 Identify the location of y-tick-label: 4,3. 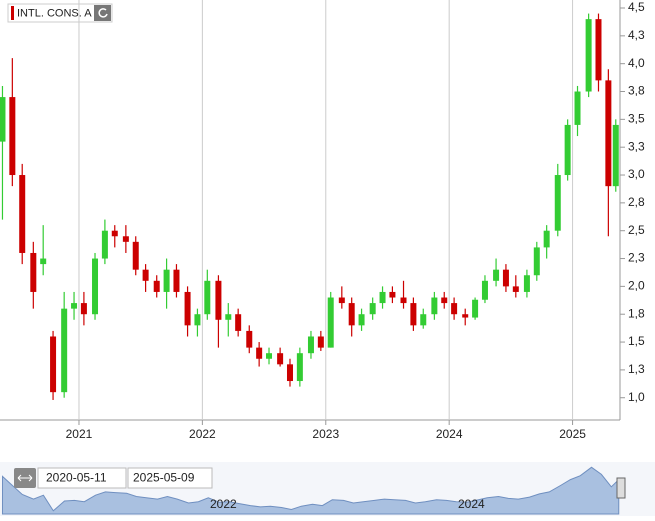
(636, 35).